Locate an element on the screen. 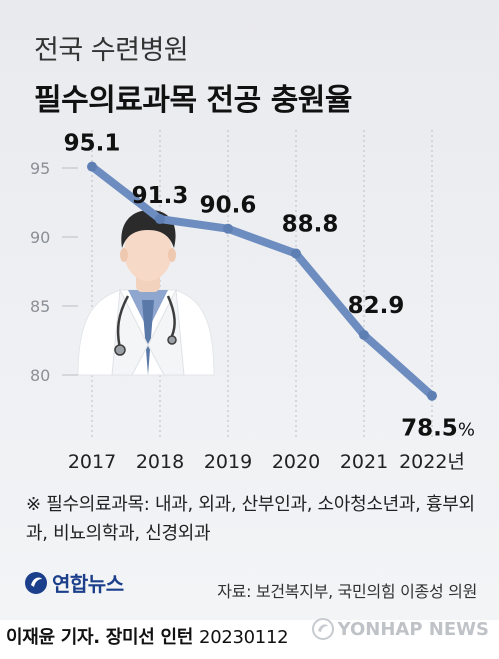 This screenshot has width=499, height=659. data-source: 자료: 보건복지부, 국민의힘 이종성 의원 is located at coordinates (347, 591).